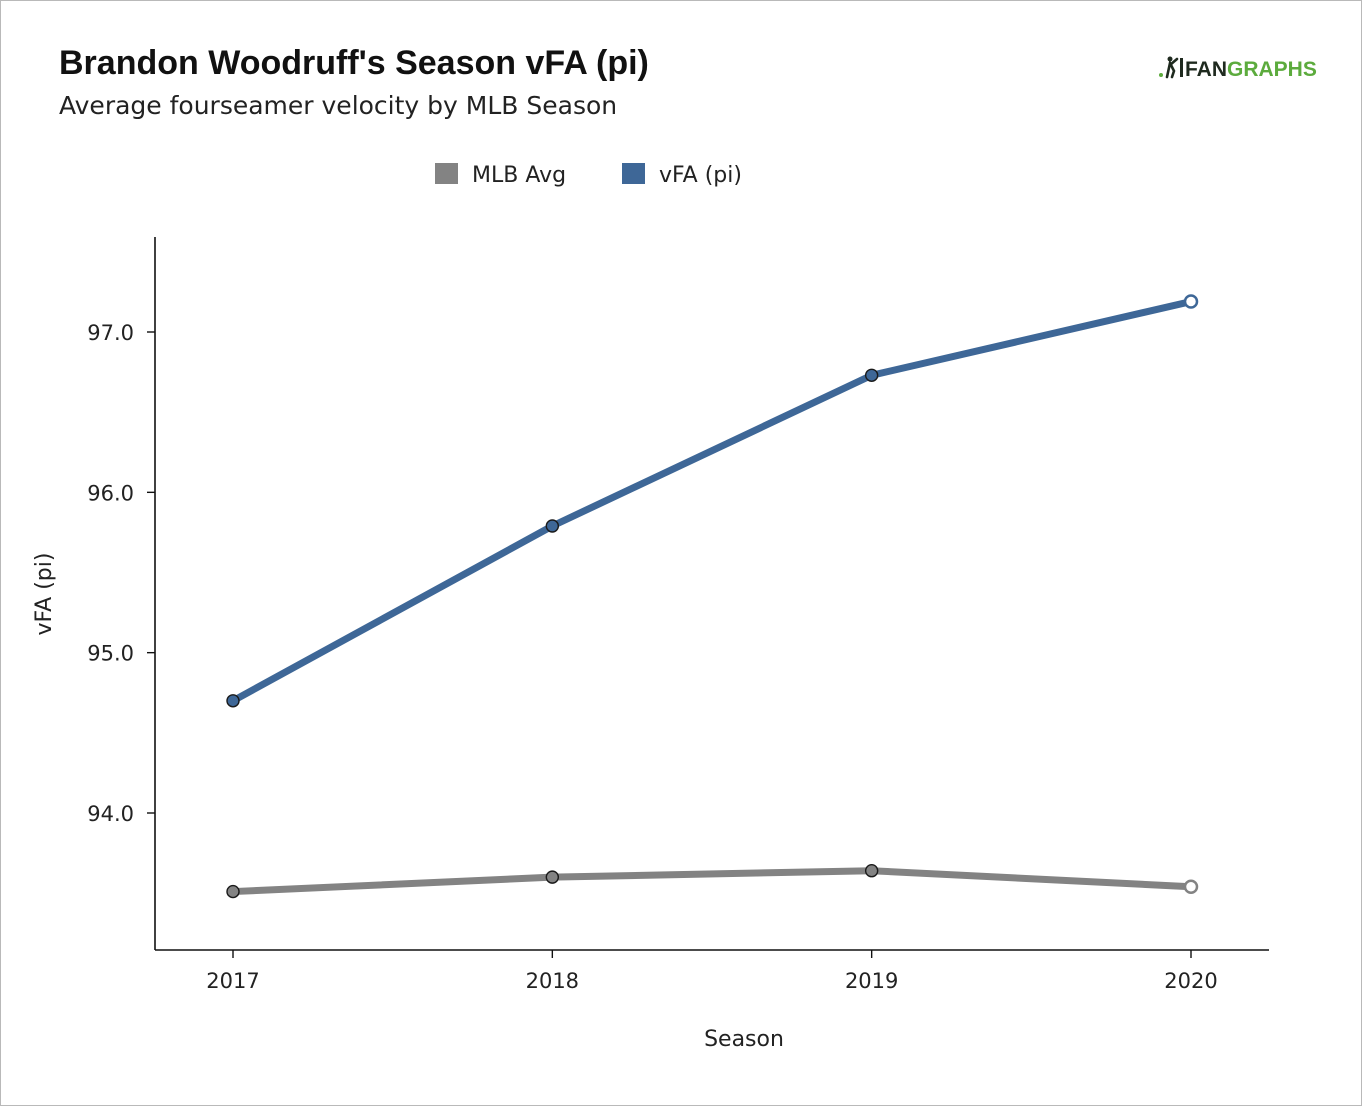 This screenshot has height=1106, width=1362. What do you see at coordinates (1206, 69) in the screenshot?
I see `brand-part-1: FAN` at bounding box center [1206, 69].